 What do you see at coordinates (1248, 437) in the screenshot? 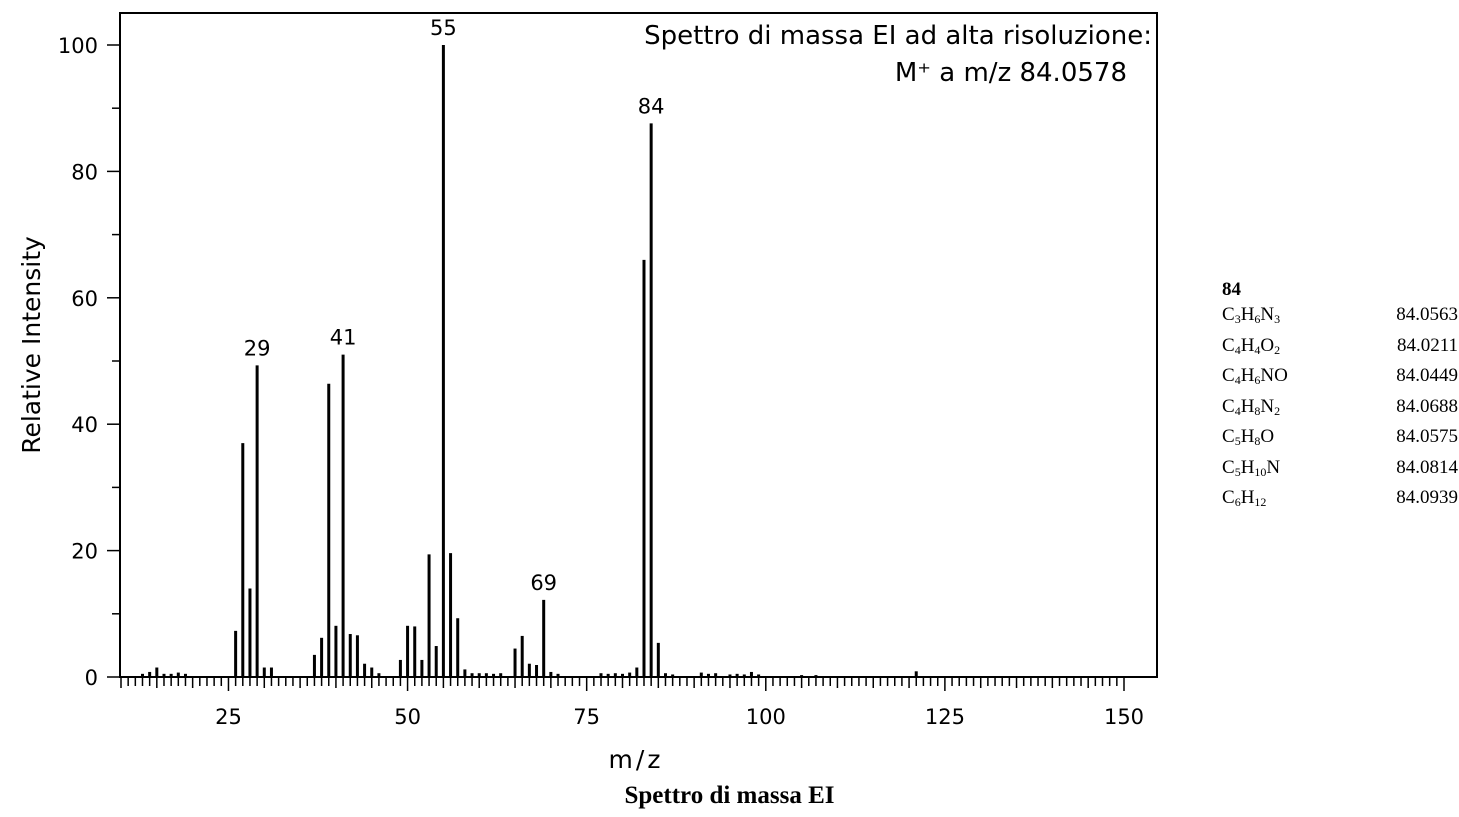
I see `formula-name: C5H8O` at bounding box center [1248, 437].